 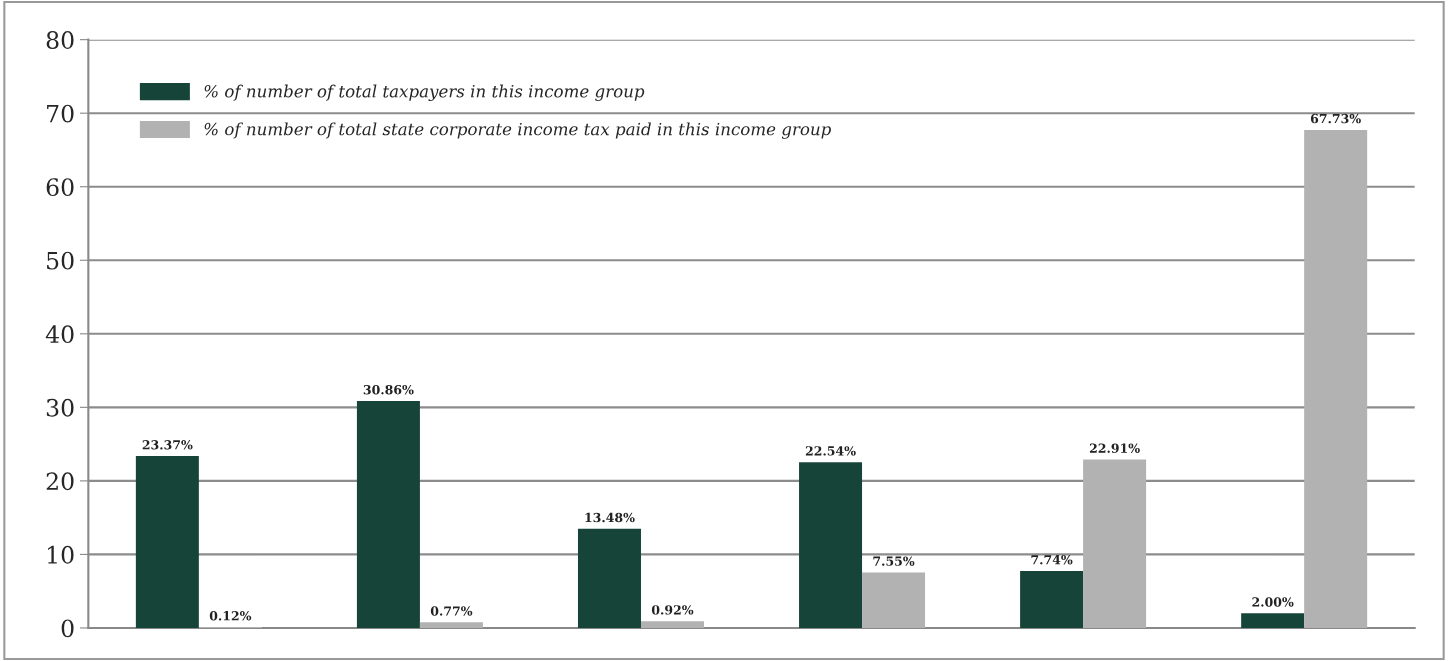 I want to click on y-tick-label: 40, so click(x=59, y=334).